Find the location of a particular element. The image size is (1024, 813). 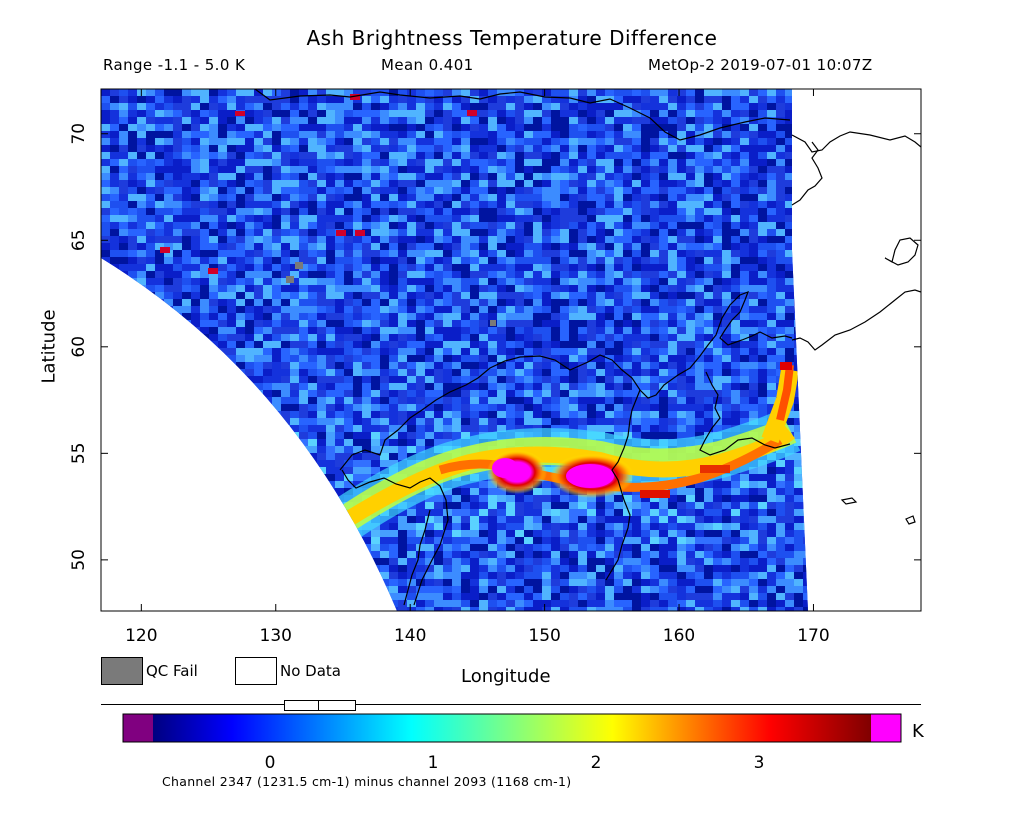

x-tick-label: 140 is located at coordinates (410, 636).